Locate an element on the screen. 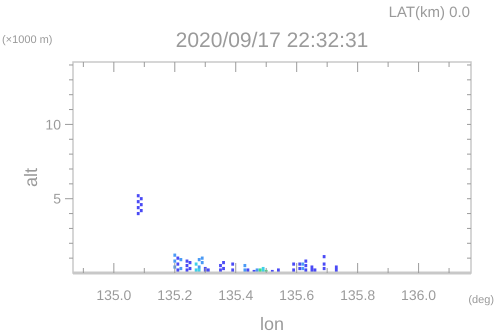  x-tick-label: 135.0 is located at coordinates (114, 295).